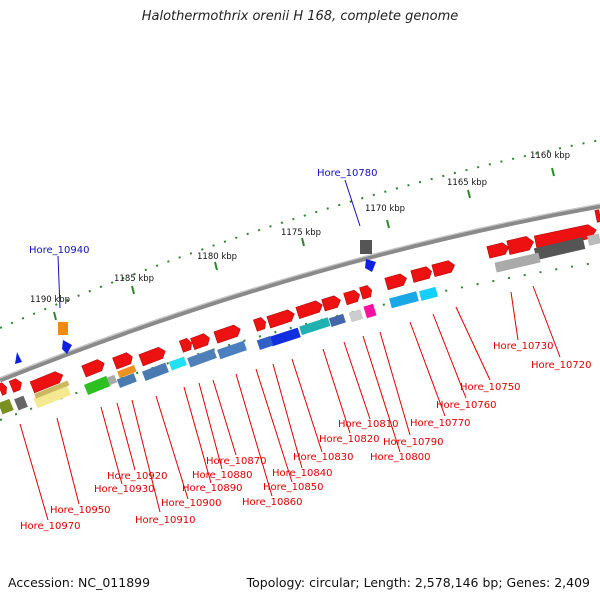 The height and width of the screenshot is (600, 600). I want to click on gene-label-hore-10870: Hore_10870, so click(236, 461).